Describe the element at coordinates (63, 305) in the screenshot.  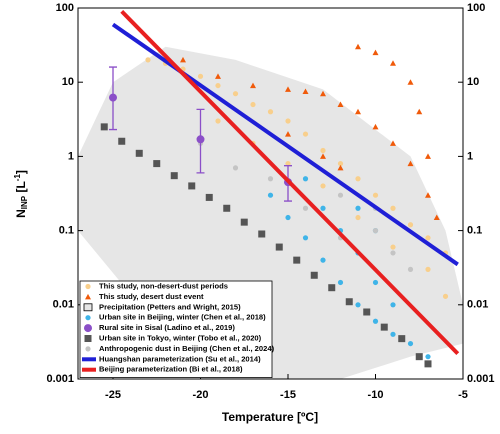
I see `y-tick-label: 0.01` at that location.